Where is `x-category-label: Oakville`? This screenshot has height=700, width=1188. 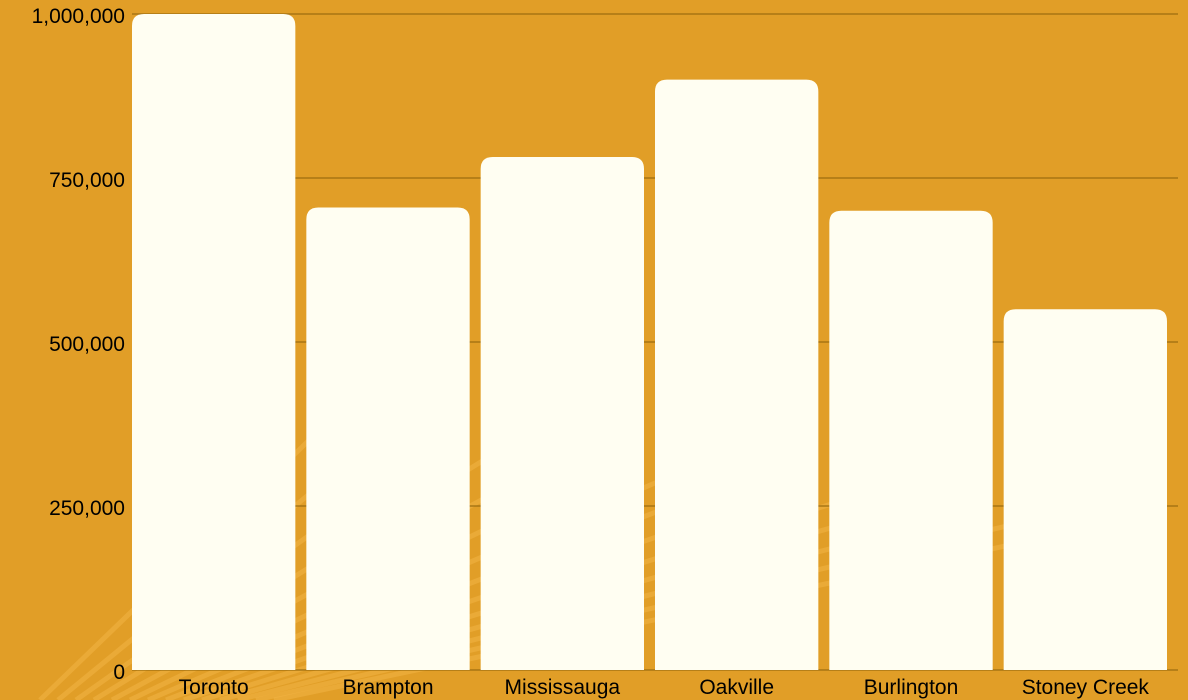 x-category-label: Oakville is located at coordinates (736, 687).